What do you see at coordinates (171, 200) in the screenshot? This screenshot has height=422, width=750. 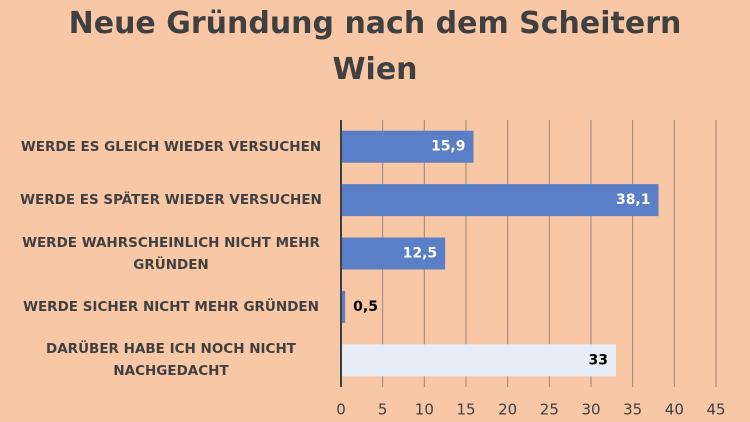 I see `y-tick-label: WERDE ES SPÄTER WIEDER VERSUCHEN` at bounding box center [171, 200].